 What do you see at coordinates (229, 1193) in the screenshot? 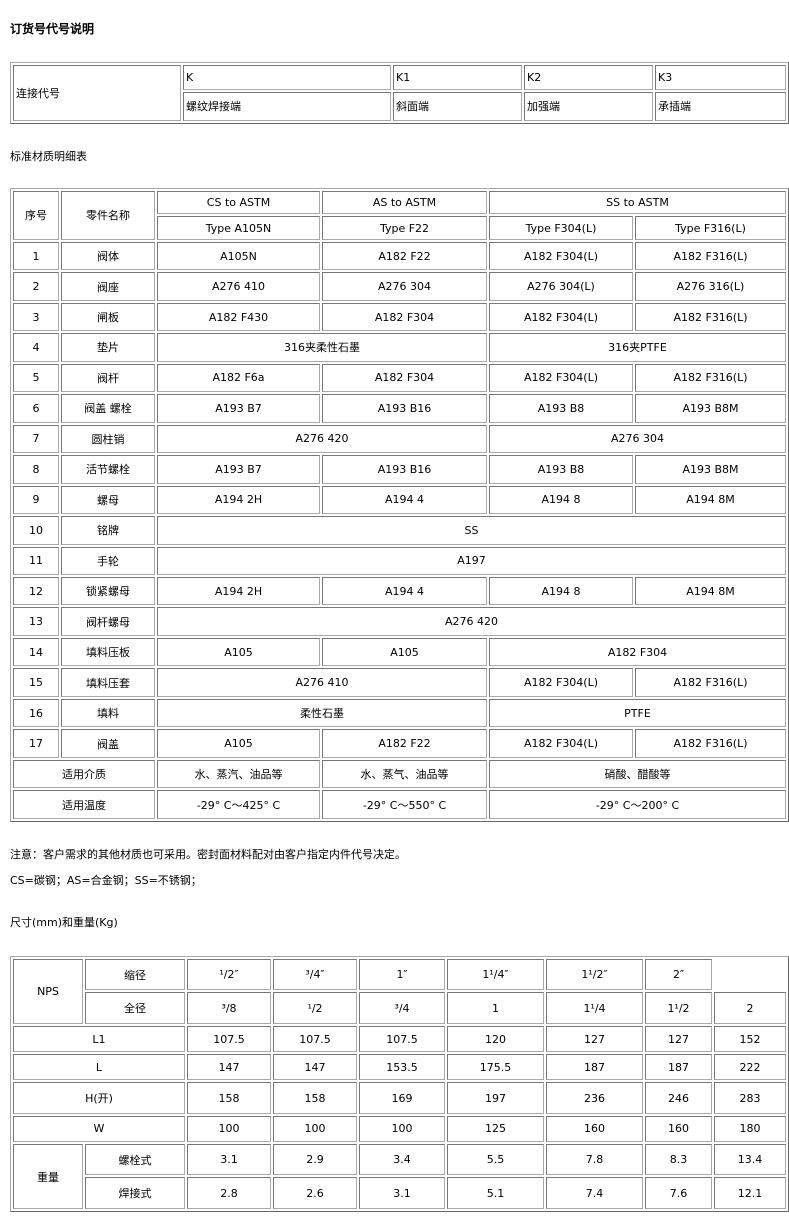
I see `value-cell: 2.8` at bounding box center [229, 1193].